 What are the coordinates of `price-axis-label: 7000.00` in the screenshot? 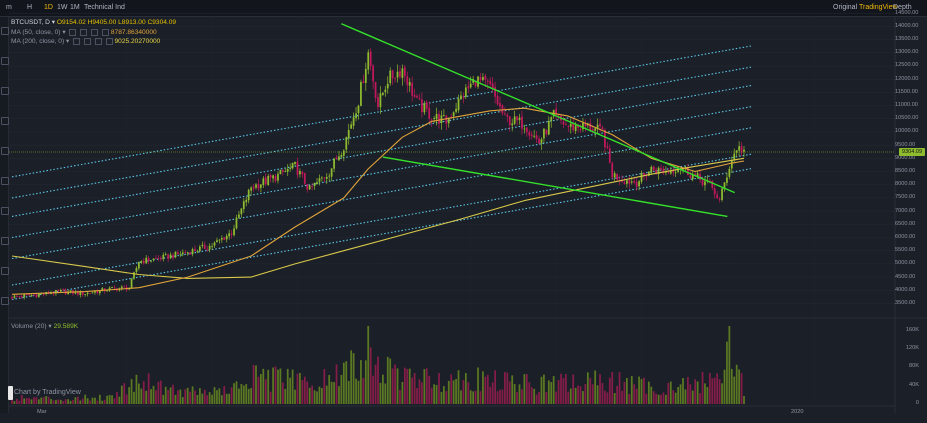 It's located at (905, 210).